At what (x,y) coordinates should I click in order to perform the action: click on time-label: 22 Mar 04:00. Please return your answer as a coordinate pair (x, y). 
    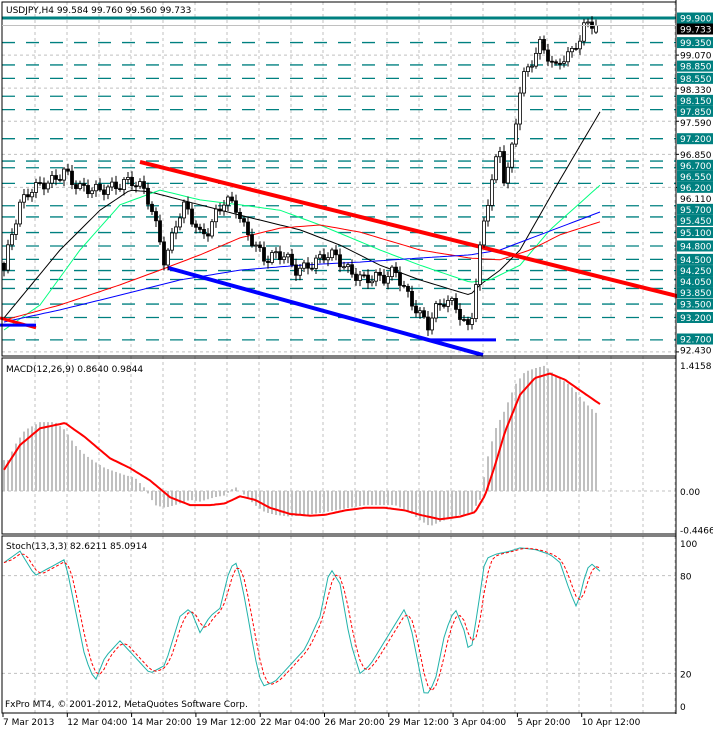
    Looking at the image, I should click on (290, 723).